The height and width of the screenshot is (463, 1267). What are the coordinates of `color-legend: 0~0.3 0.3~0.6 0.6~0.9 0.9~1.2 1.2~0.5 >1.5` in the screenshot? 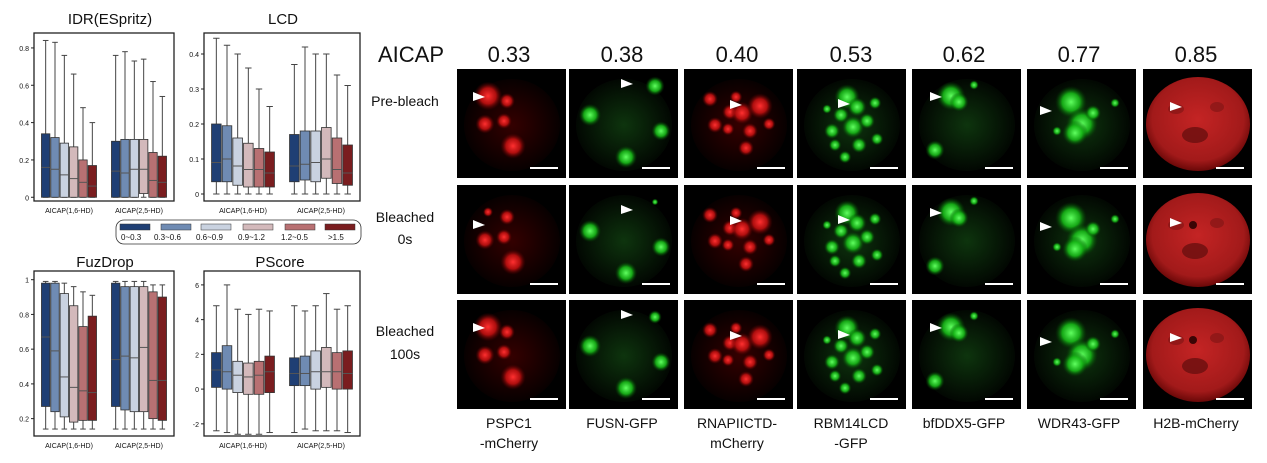 It's located at (238, 232).